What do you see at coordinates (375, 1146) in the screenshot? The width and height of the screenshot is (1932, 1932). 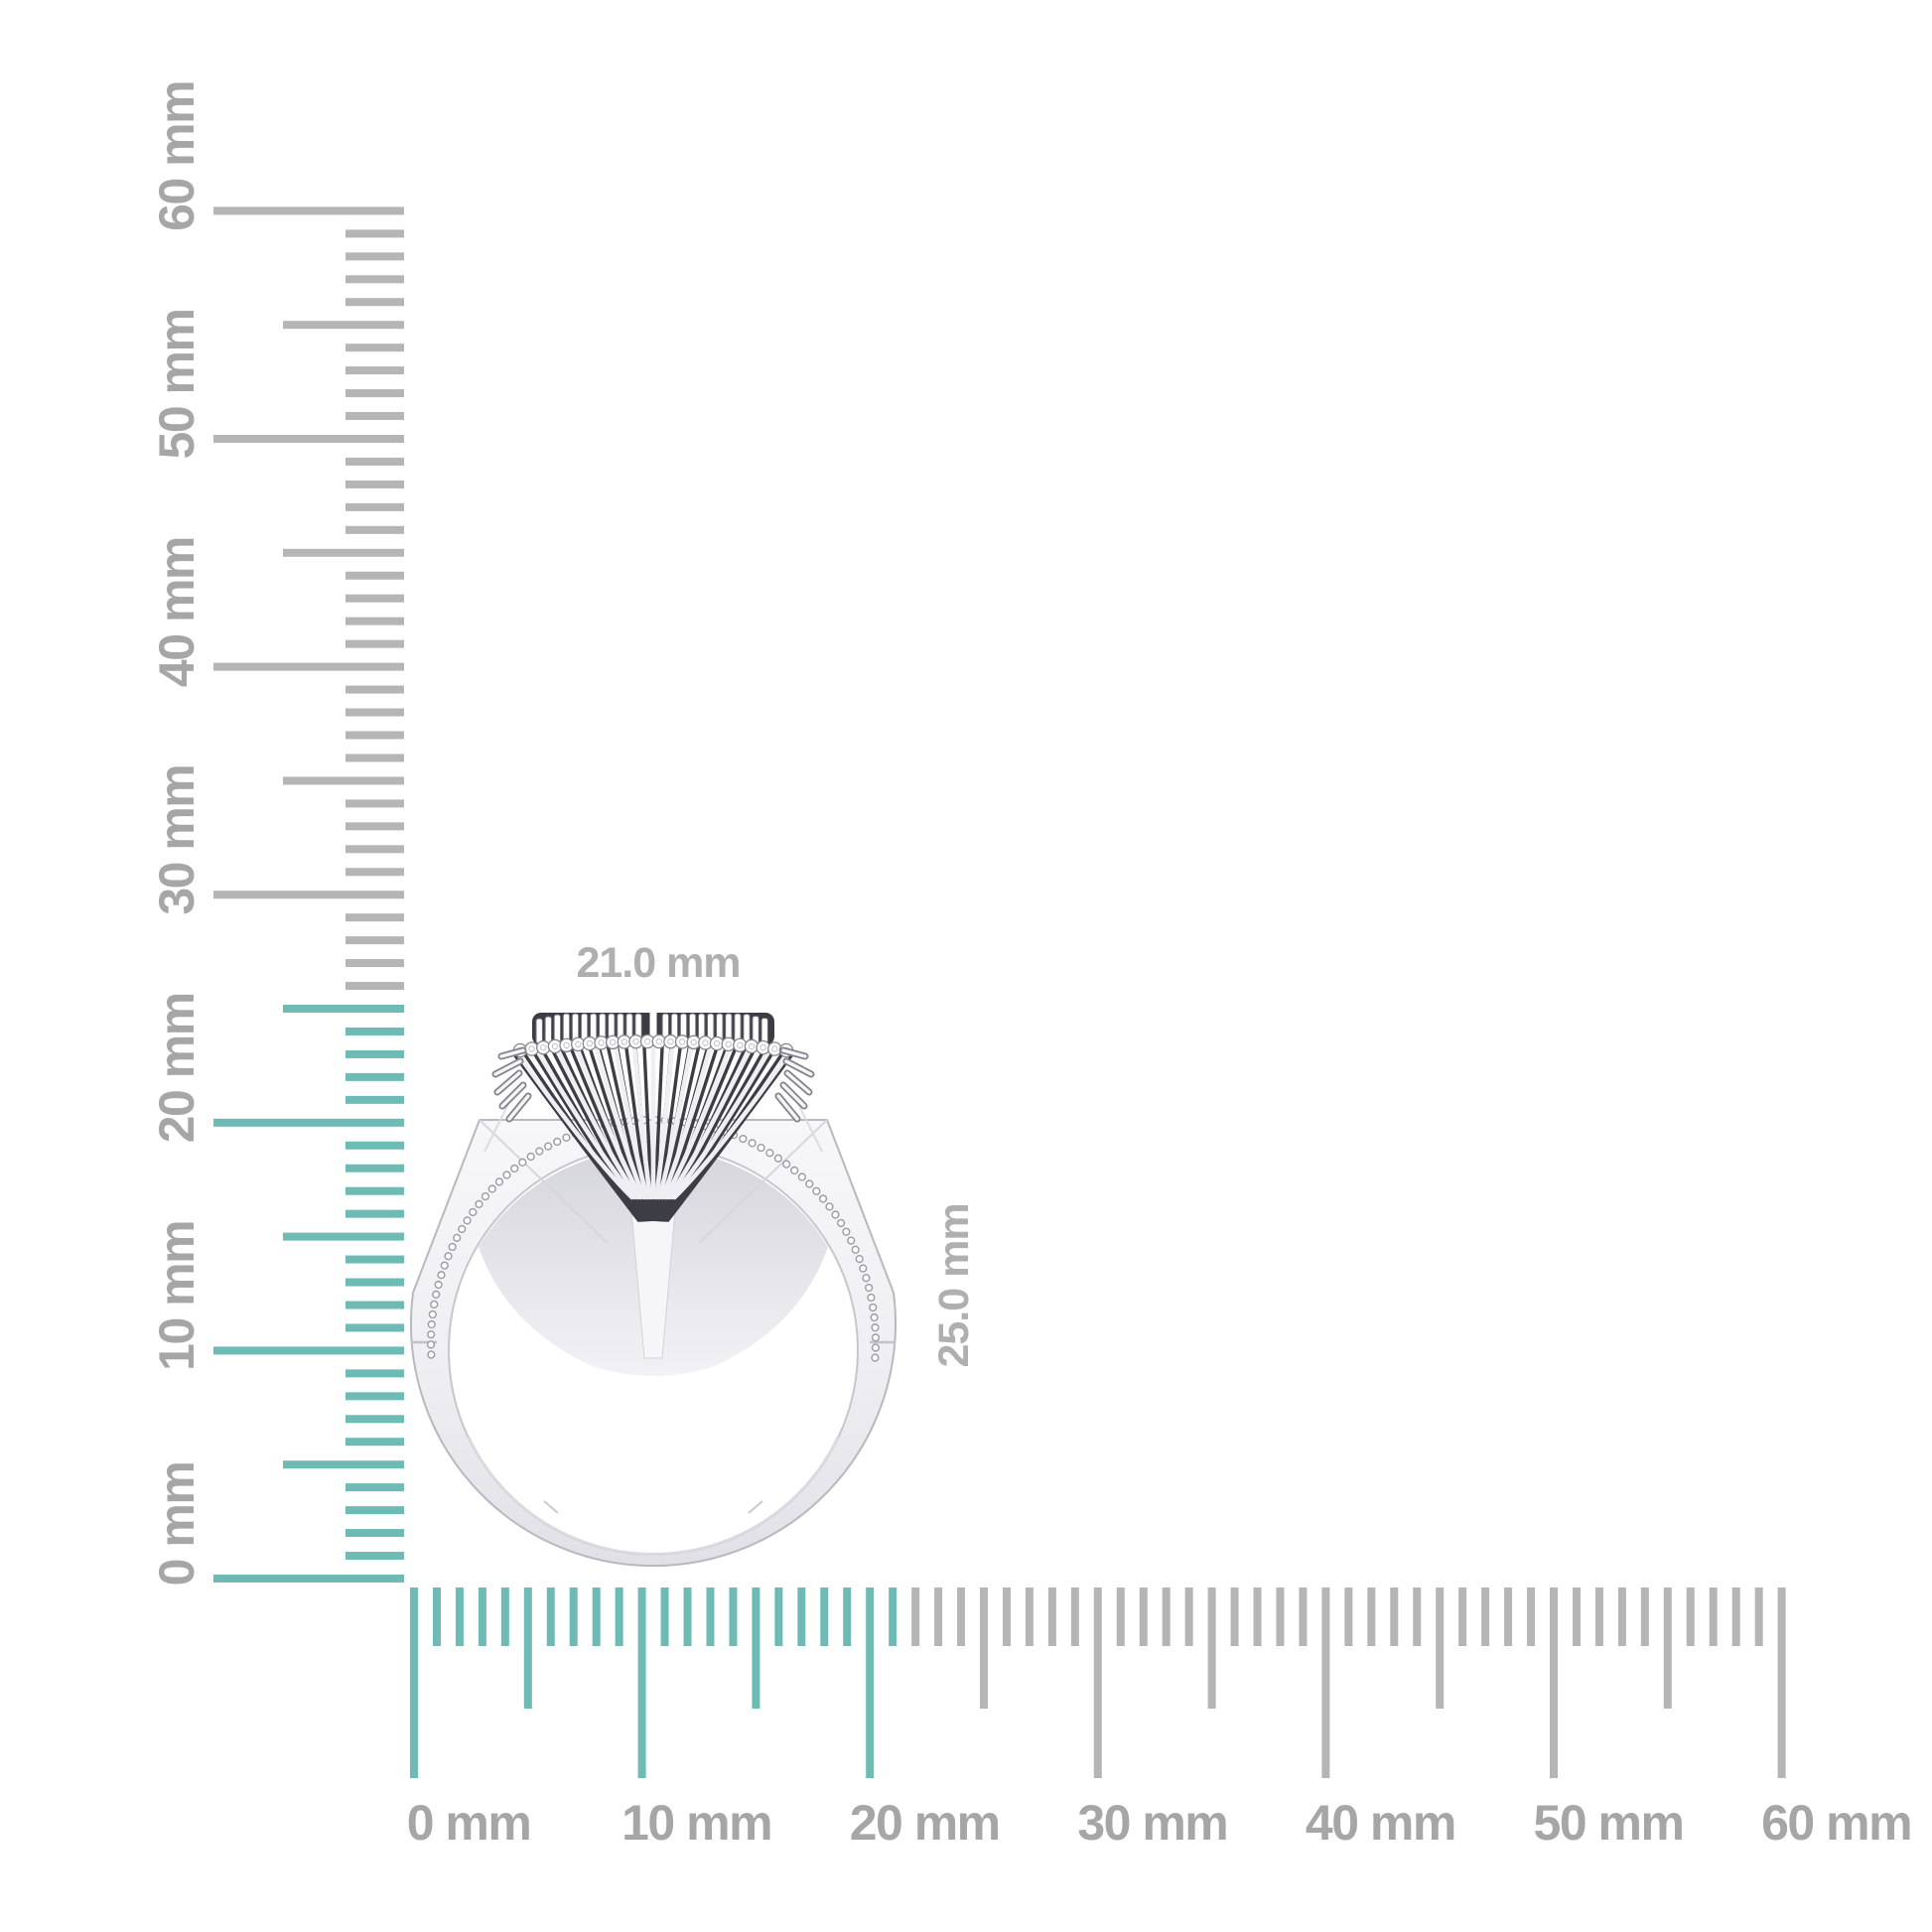 I see `v-ruler-tick-19mm` at bounding box center [375, 1146].